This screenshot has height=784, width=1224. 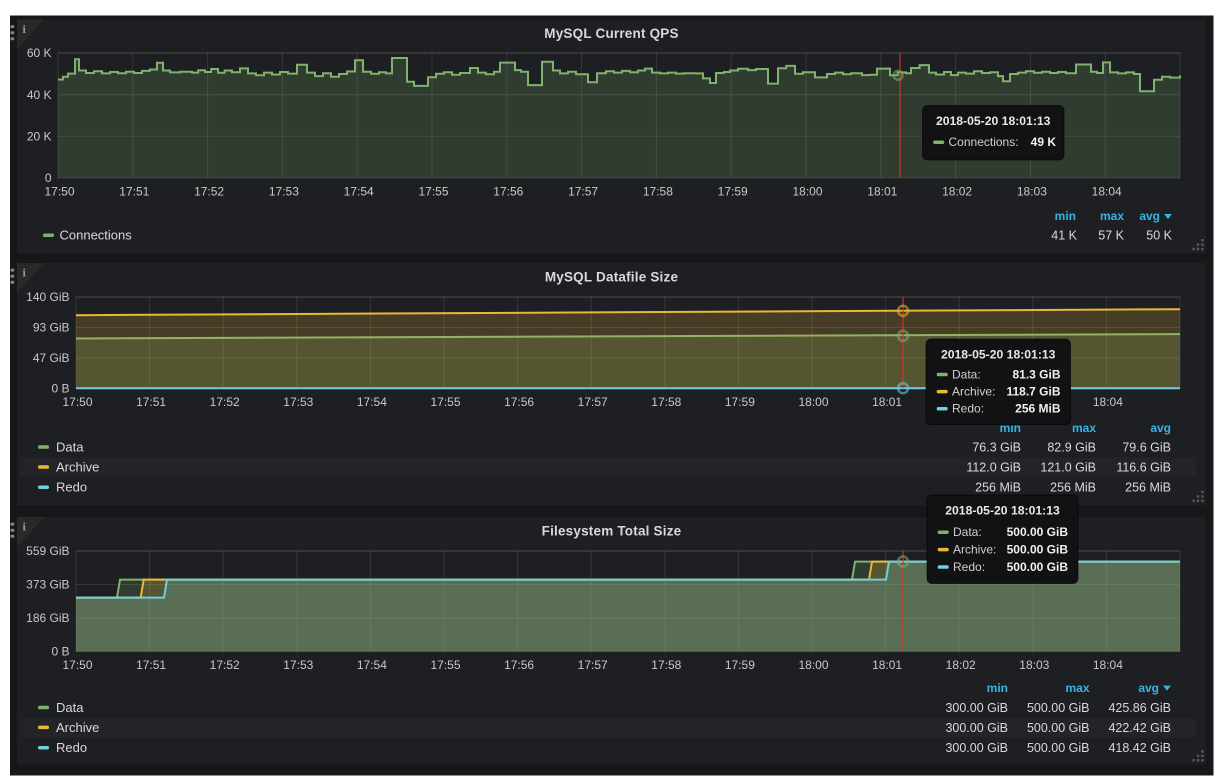 I want to click on svg-text: 373 GiB, so click(x=47, y=585).